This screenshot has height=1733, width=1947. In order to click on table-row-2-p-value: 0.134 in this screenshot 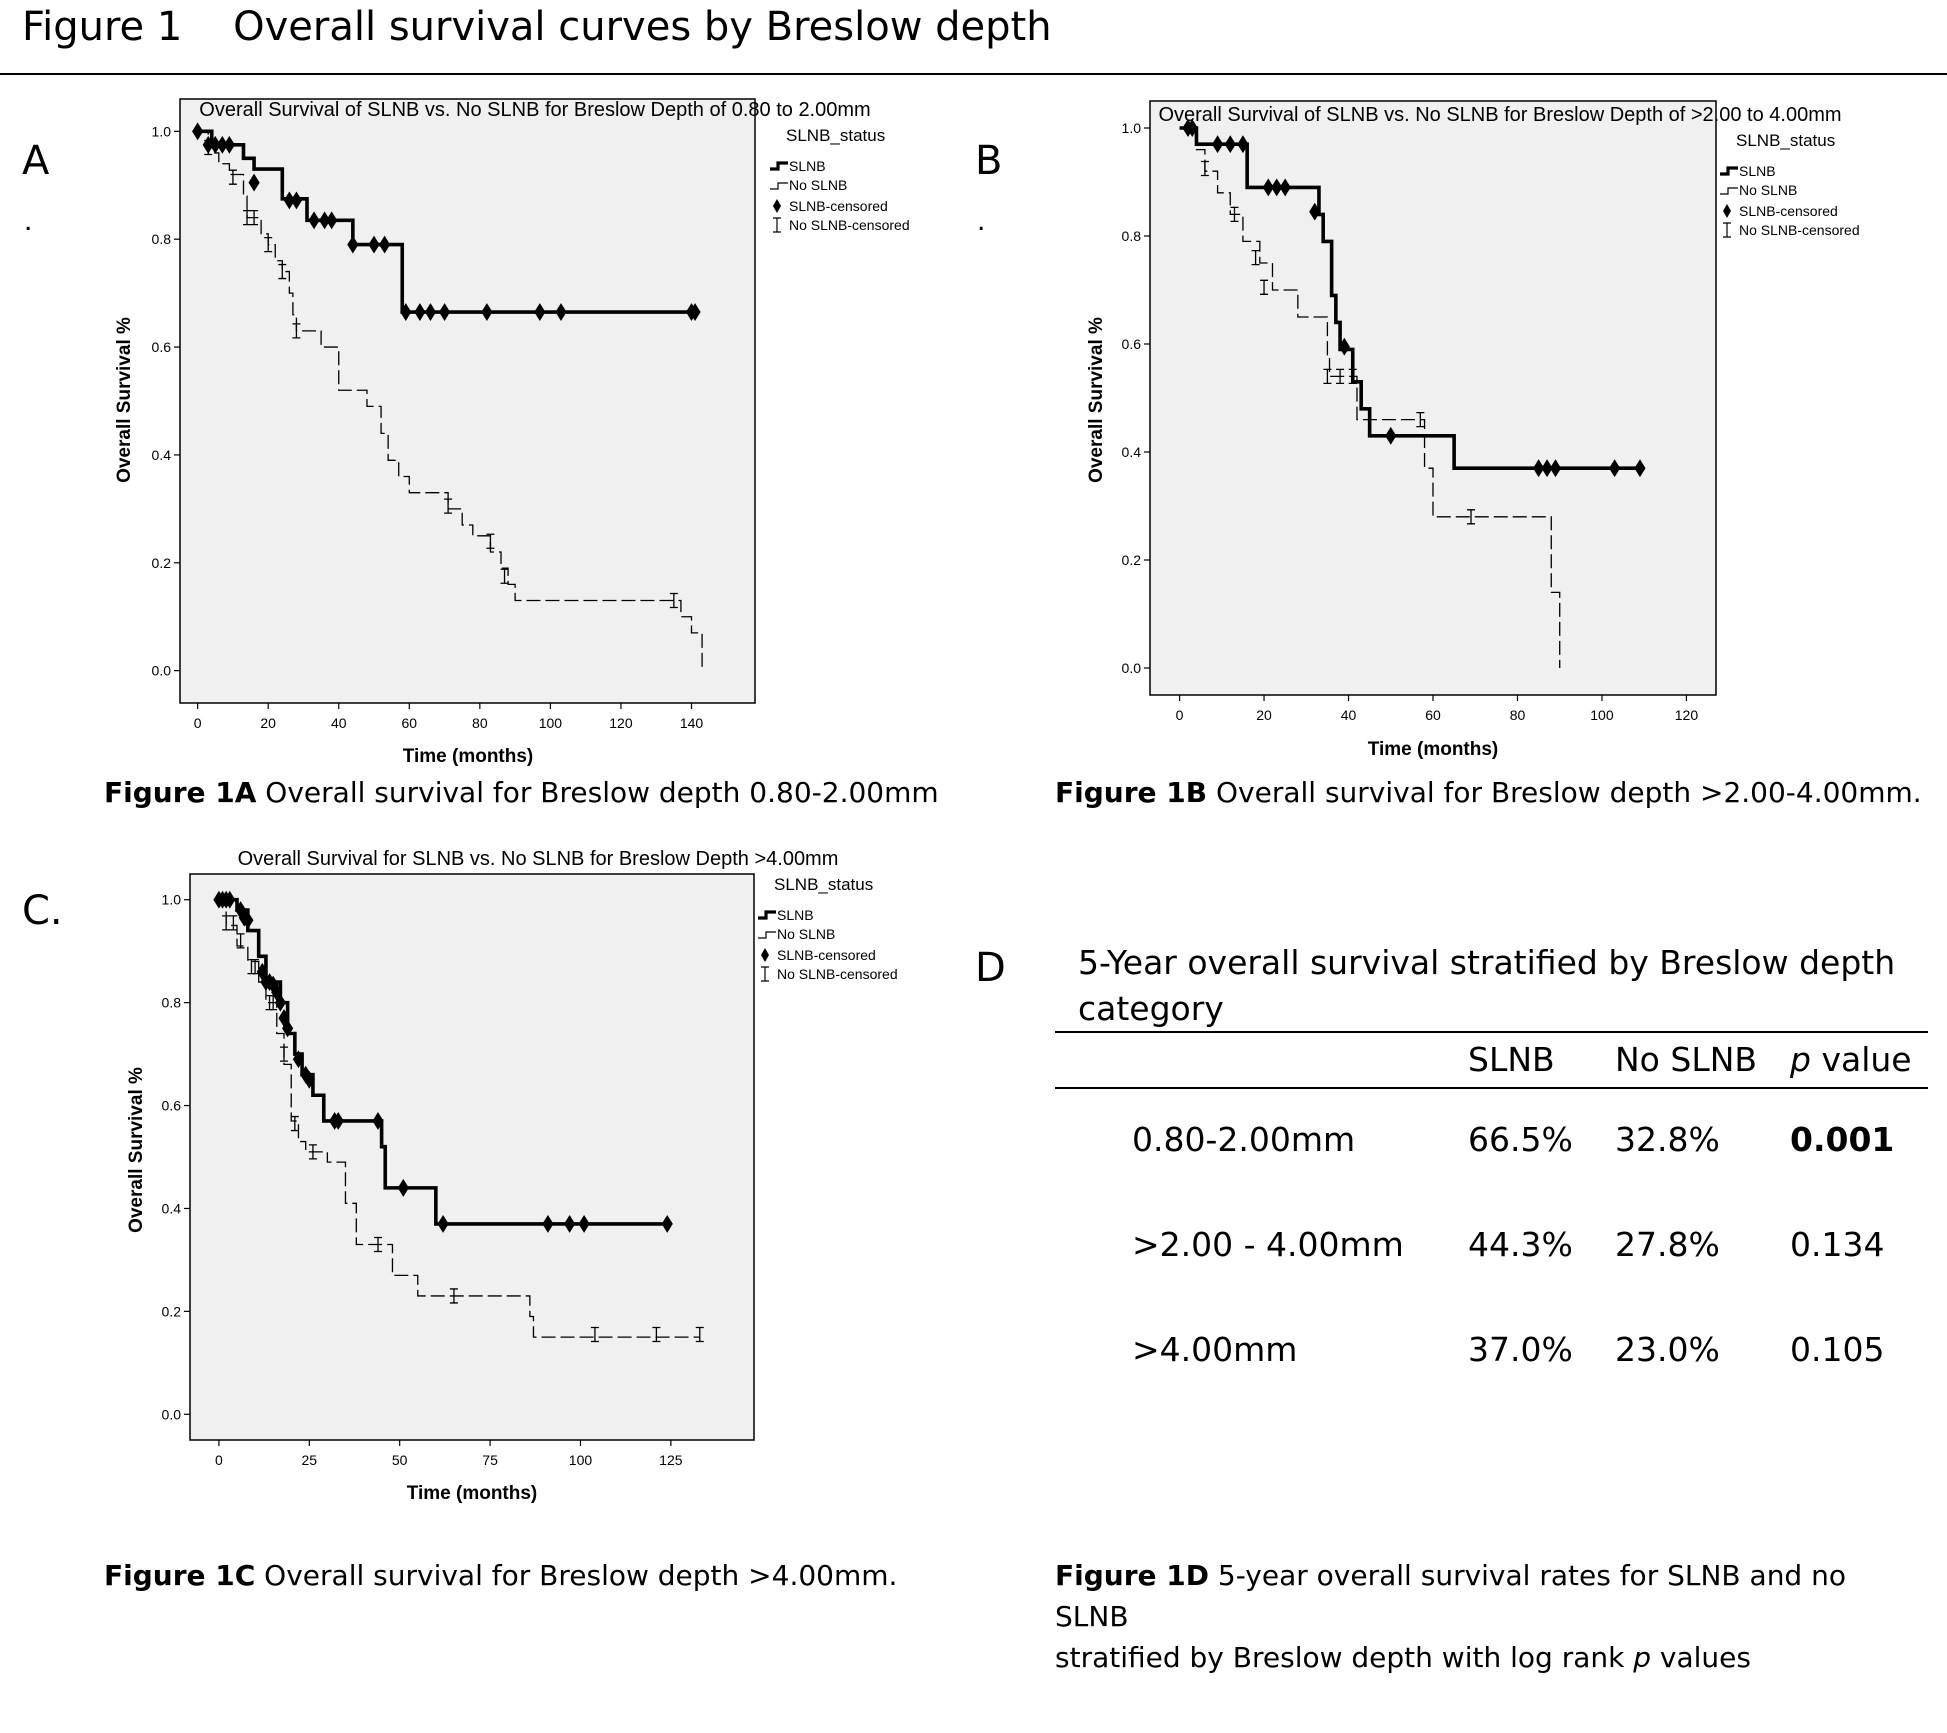, I will do `click(1837, 1244)`.